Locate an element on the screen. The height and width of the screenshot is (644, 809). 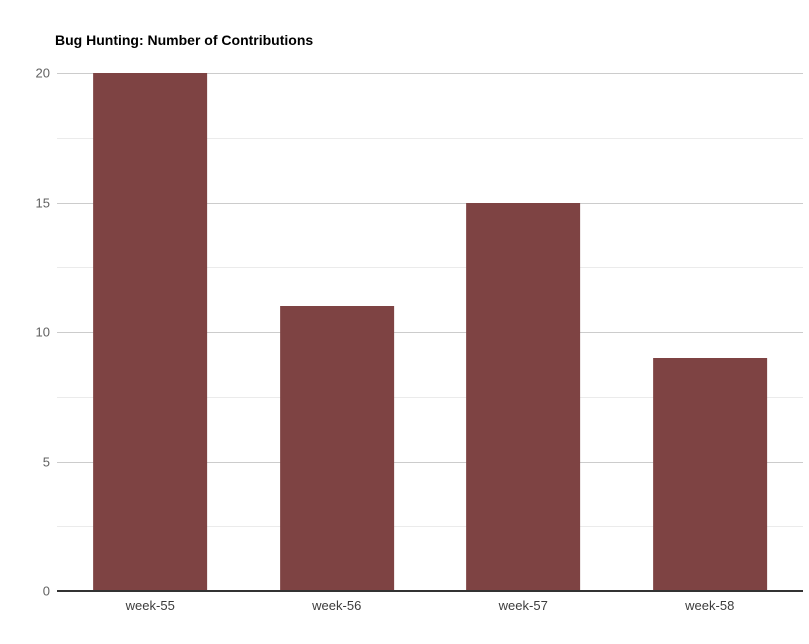
y-axis-tick-label: 15 is located at coordinates (42, 202).